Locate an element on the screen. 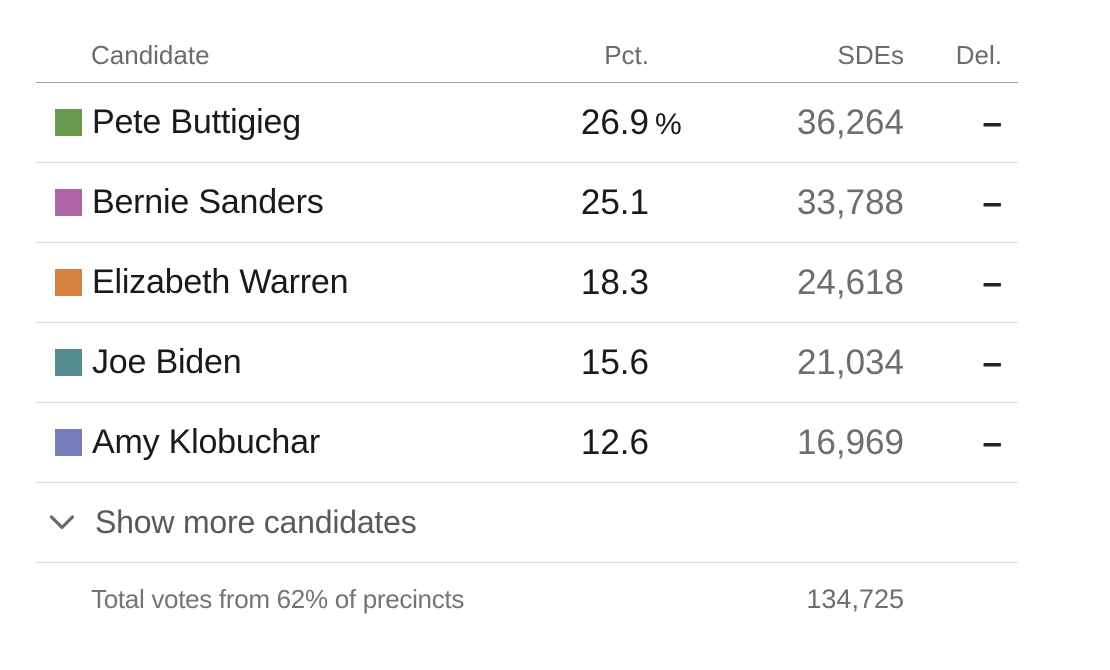 The image size is (1110, 670). pct-cell: 18.3 is located at coordinates (628, 283).